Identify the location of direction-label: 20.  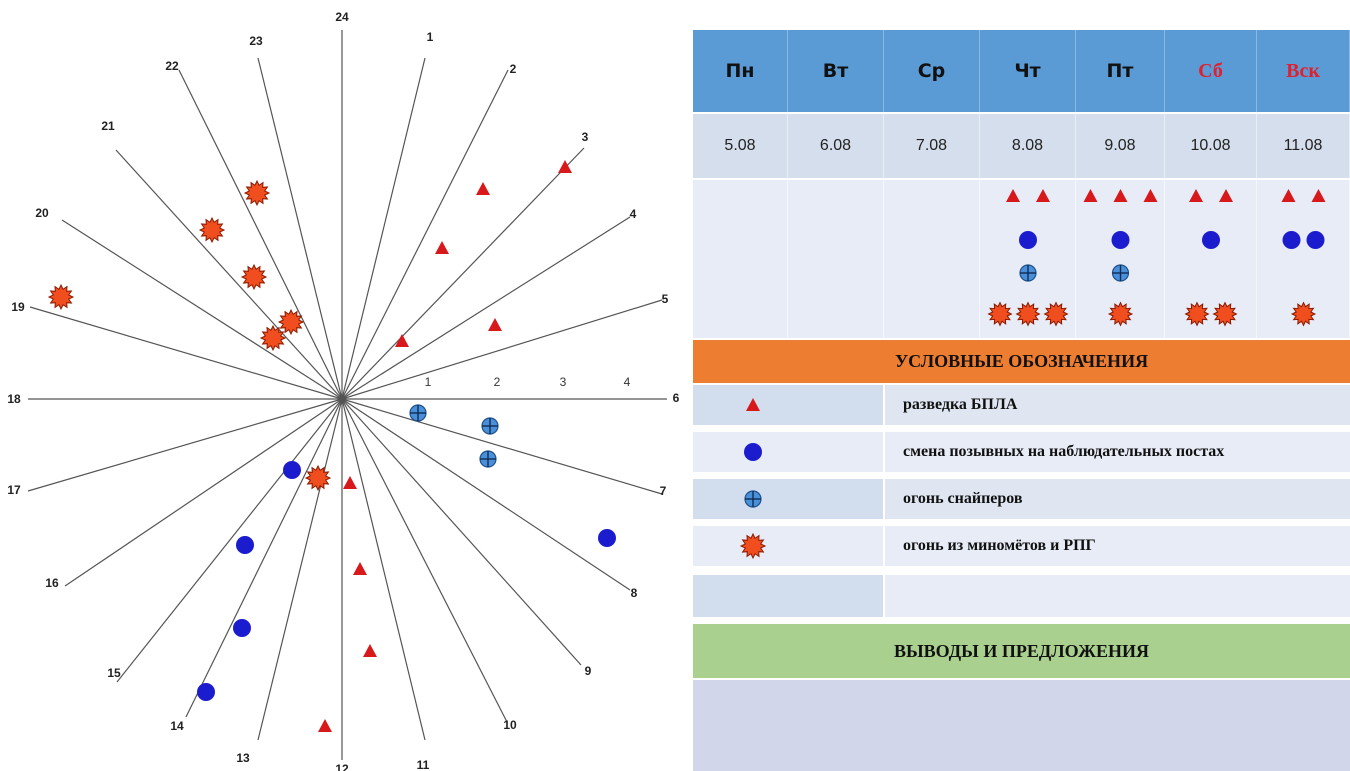
(42, 213).